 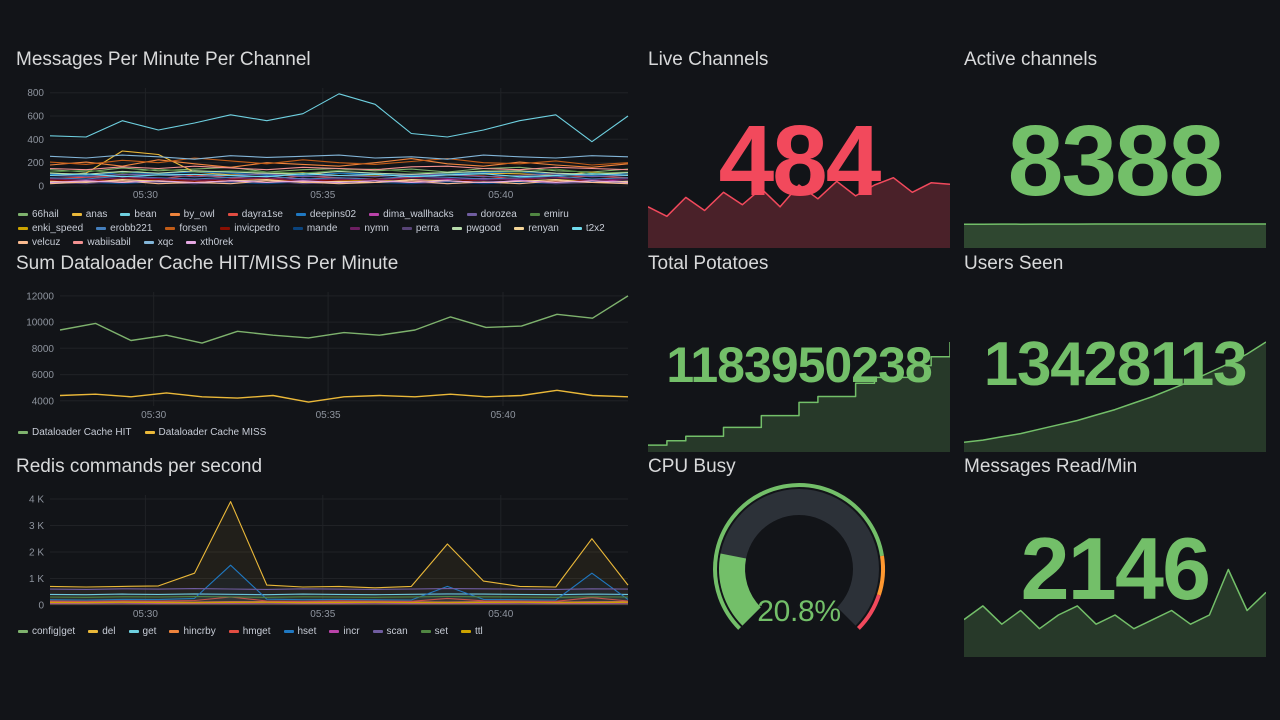 What do you see at coordinates (1115, 364) in the screenshot?
I see `users-seen-value: 13428113` at bounding box center [1115, 364].